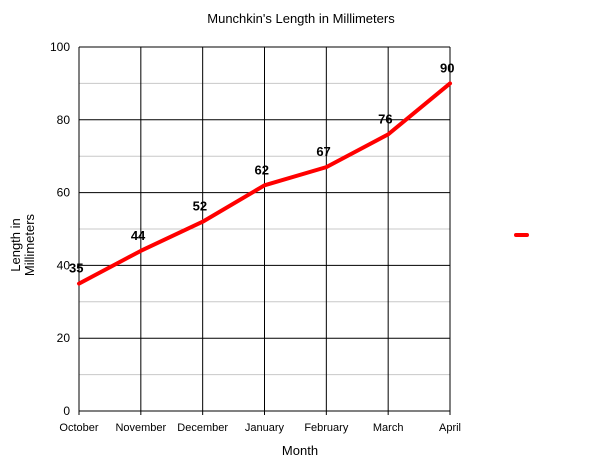  I want to click on y-tick-label: 60, so click(64, 193).